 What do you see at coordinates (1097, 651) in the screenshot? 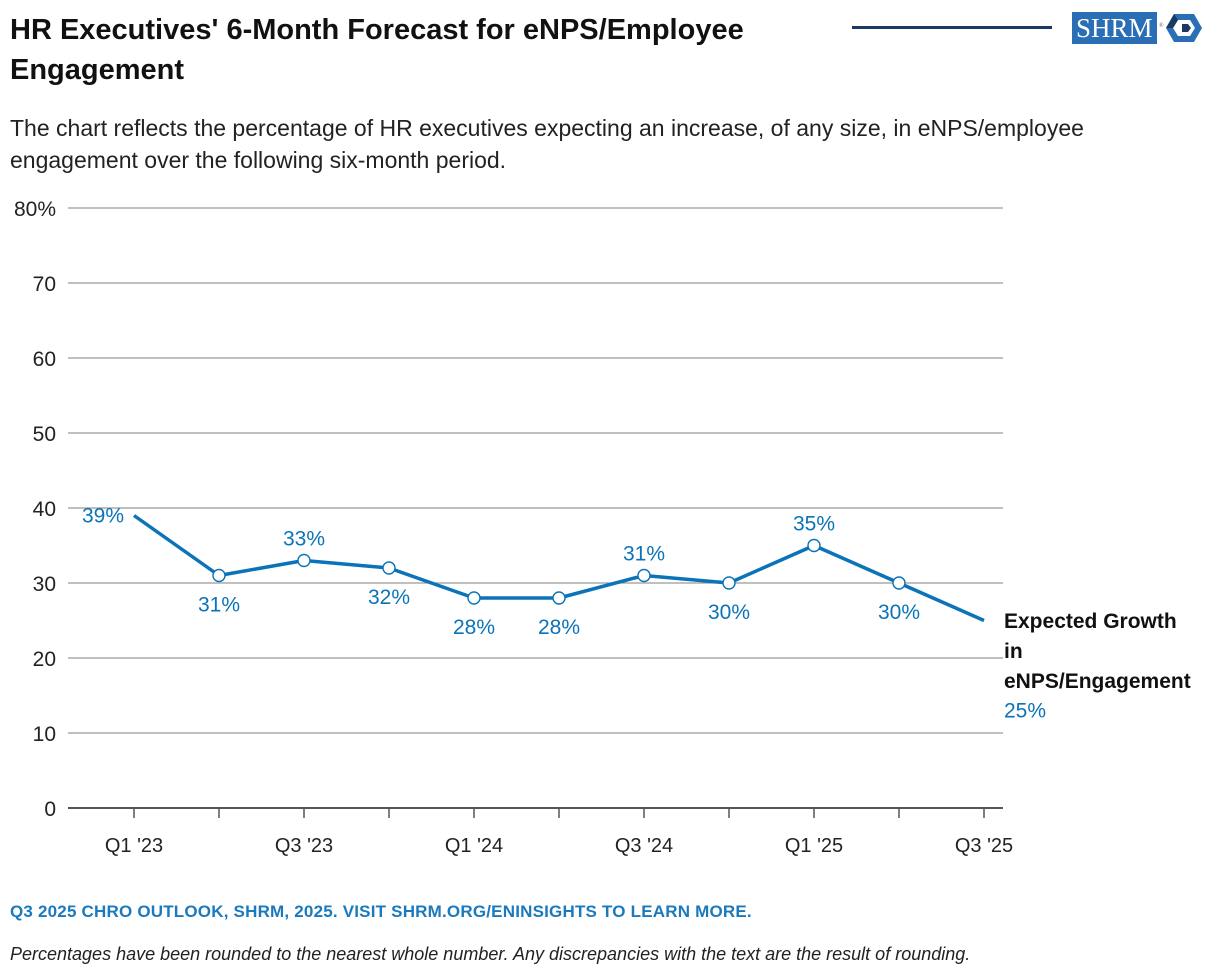
I see `series-label: Expected Growth in eNPS/Engagement` at bounding box center [1097, 651].